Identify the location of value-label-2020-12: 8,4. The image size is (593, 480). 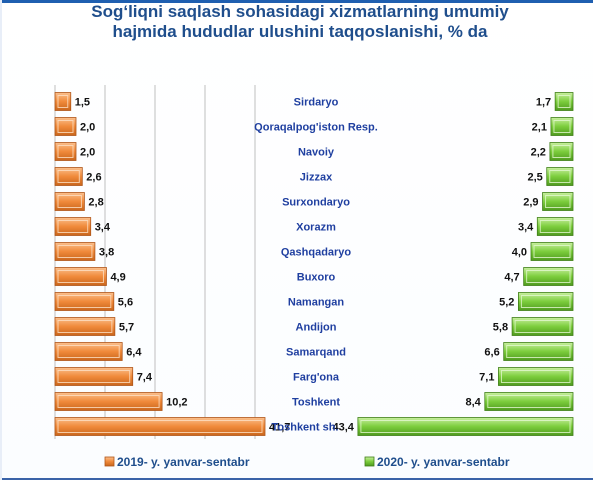
(474, 403).